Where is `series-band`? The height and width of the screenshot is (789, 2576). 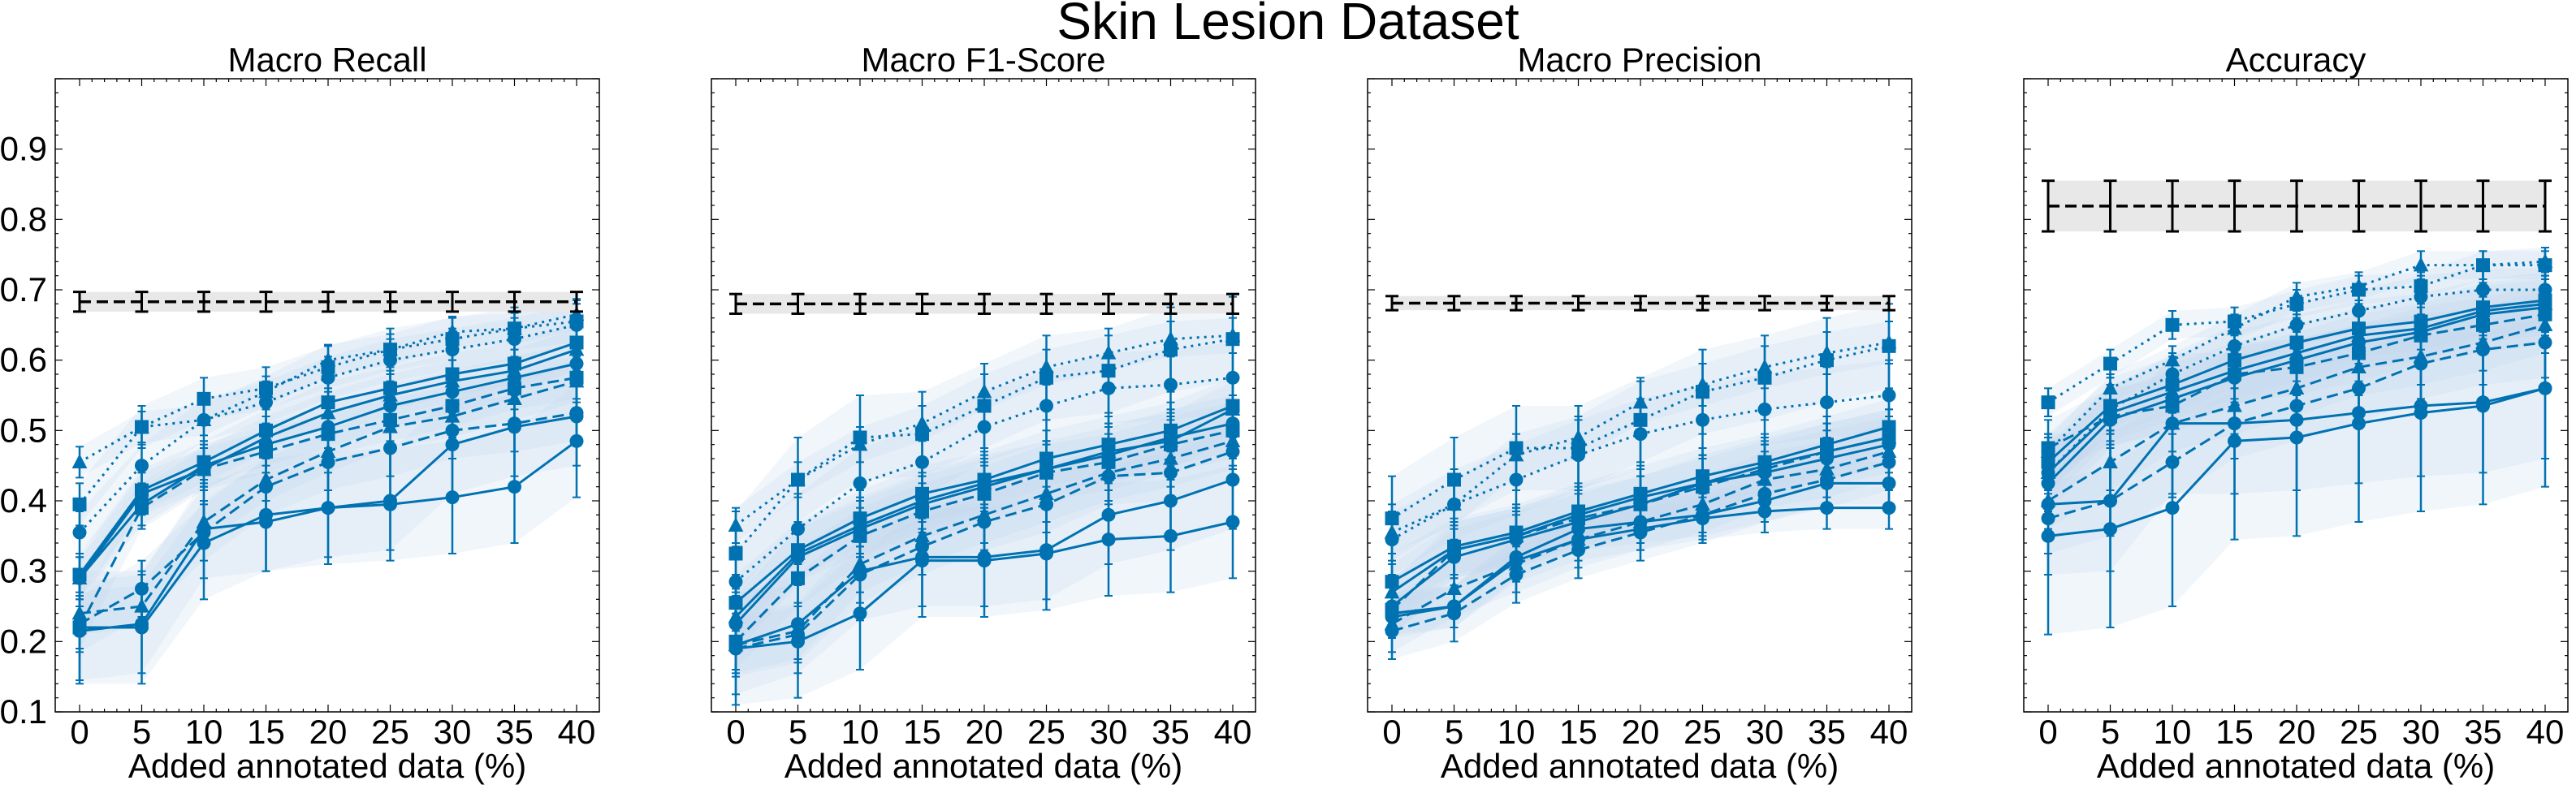
series-band is located at coordinates (985, 430).